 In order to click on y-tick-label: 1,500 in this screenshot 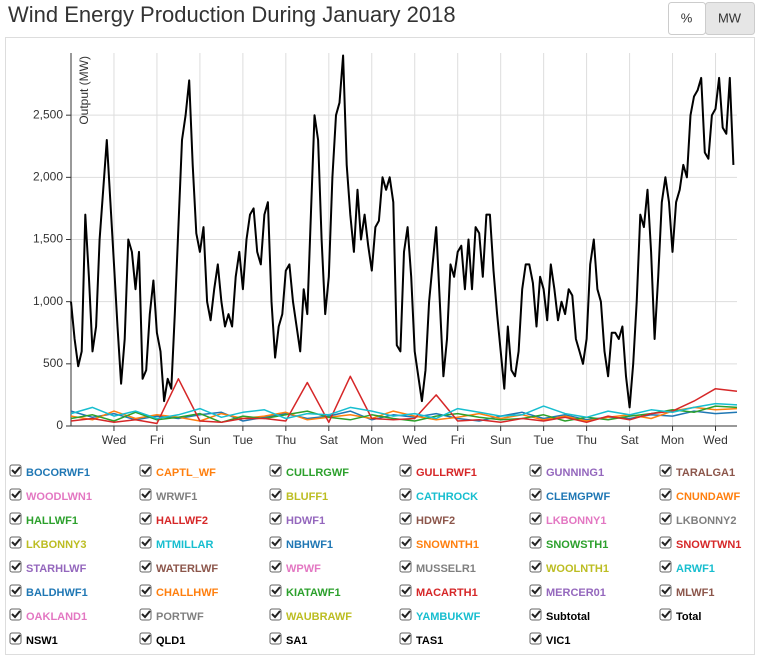, I will do `click(48, 239)`.